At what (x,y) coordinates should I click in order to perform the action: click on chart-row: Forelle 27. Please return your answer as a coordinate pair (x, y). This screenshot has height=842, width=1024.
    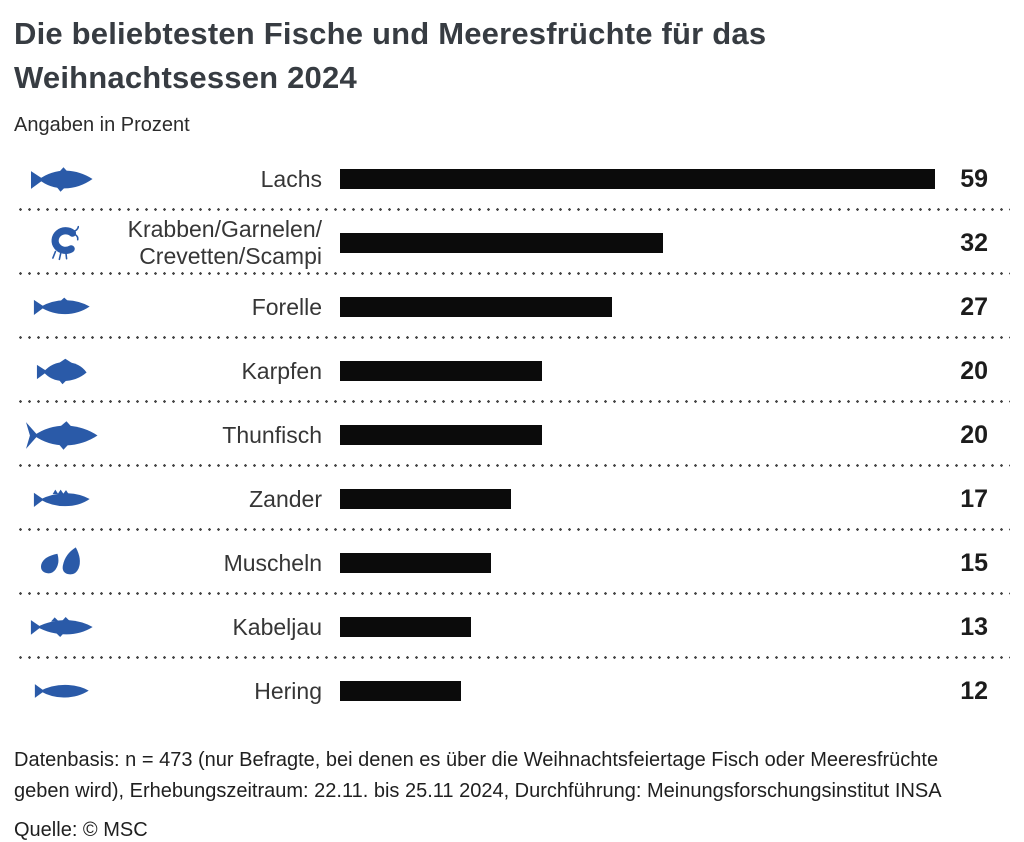
    Looking at the image, I should click on (512, 307).